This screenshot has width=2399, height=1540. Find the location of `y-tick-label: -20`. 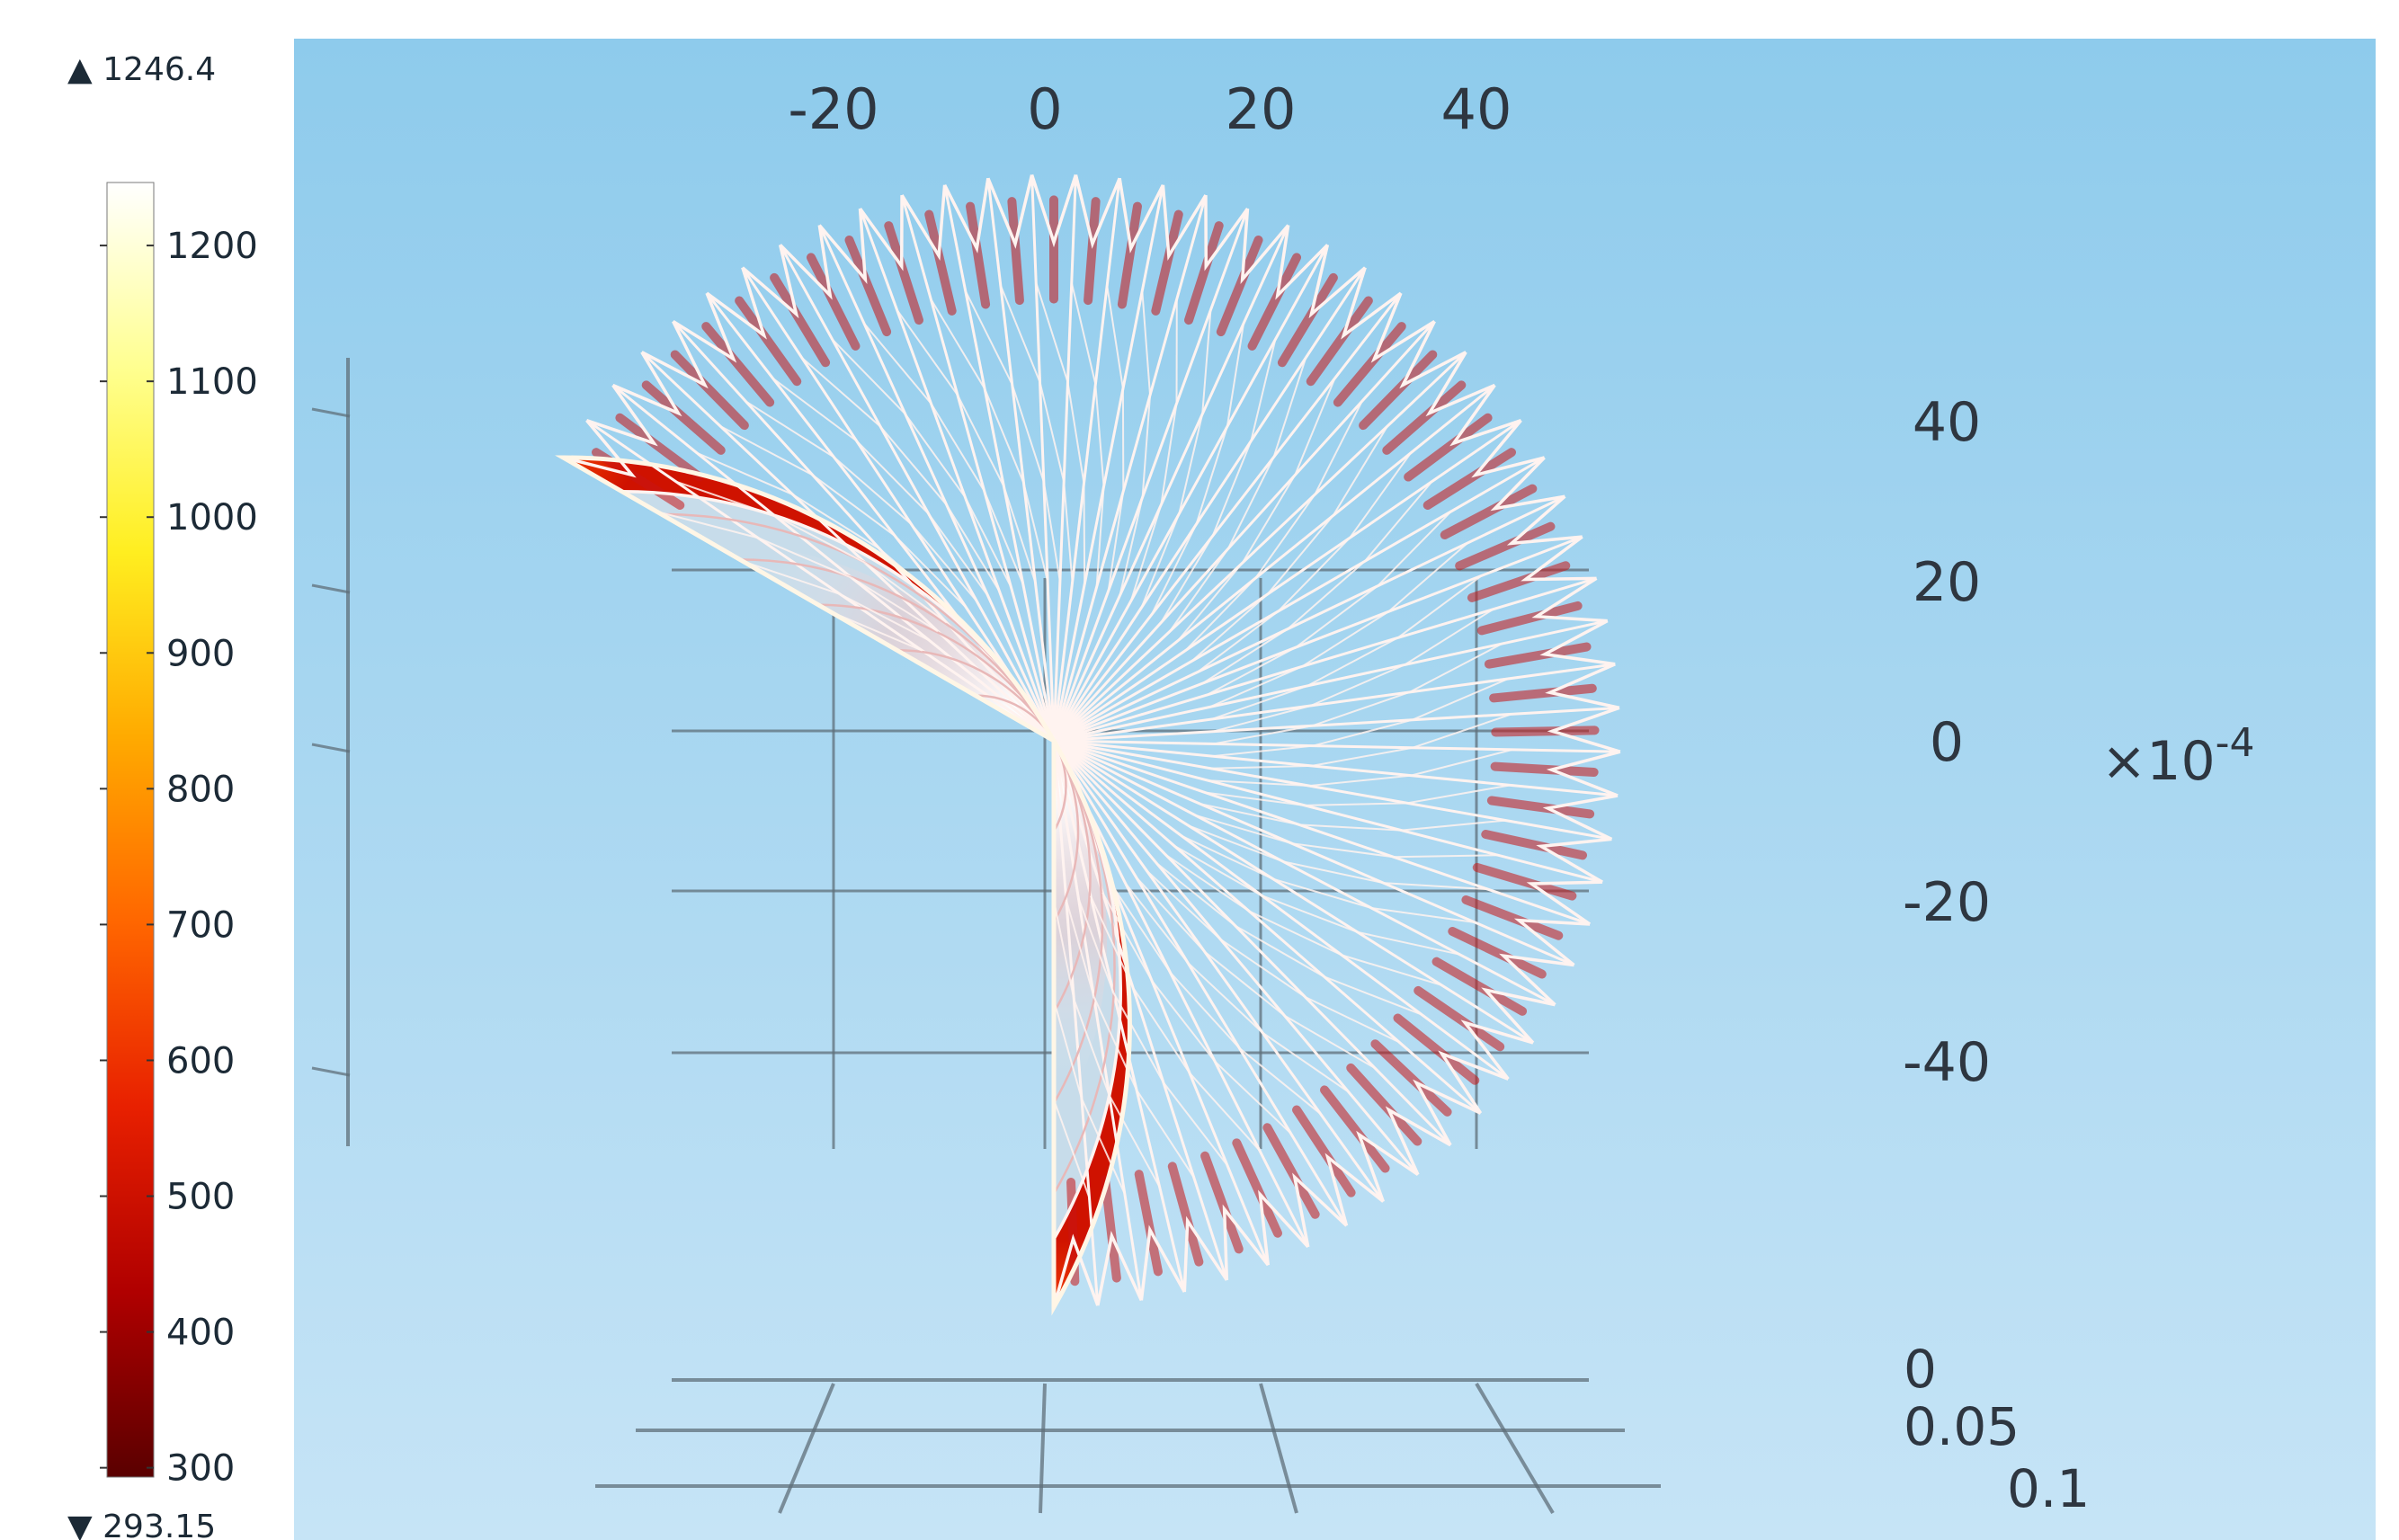

y-tick-label: -20 is located at coordinates (1947, 902).